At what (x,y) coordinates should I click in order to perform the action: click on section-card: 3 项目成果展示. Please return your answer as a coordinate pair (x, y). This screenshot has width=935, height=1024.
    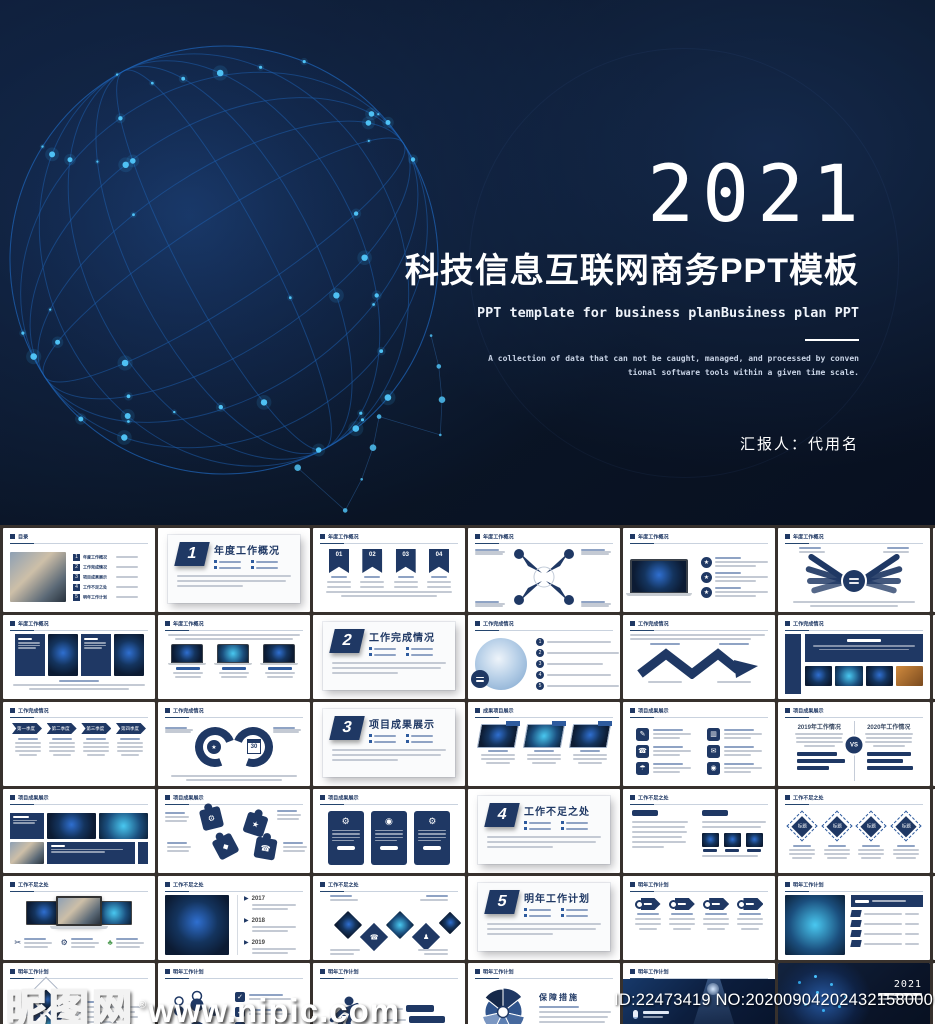
    Looking at the image, I should click on (389, 743).